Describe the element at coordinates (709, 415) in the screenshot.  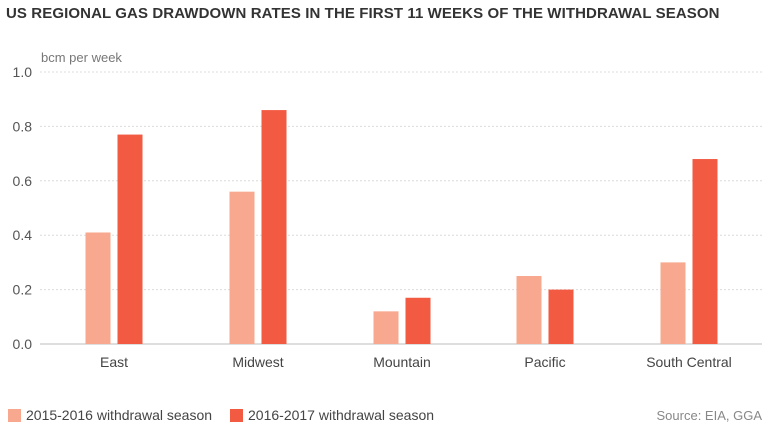
I see `source-note: Source: EIA, GGA` at that location.